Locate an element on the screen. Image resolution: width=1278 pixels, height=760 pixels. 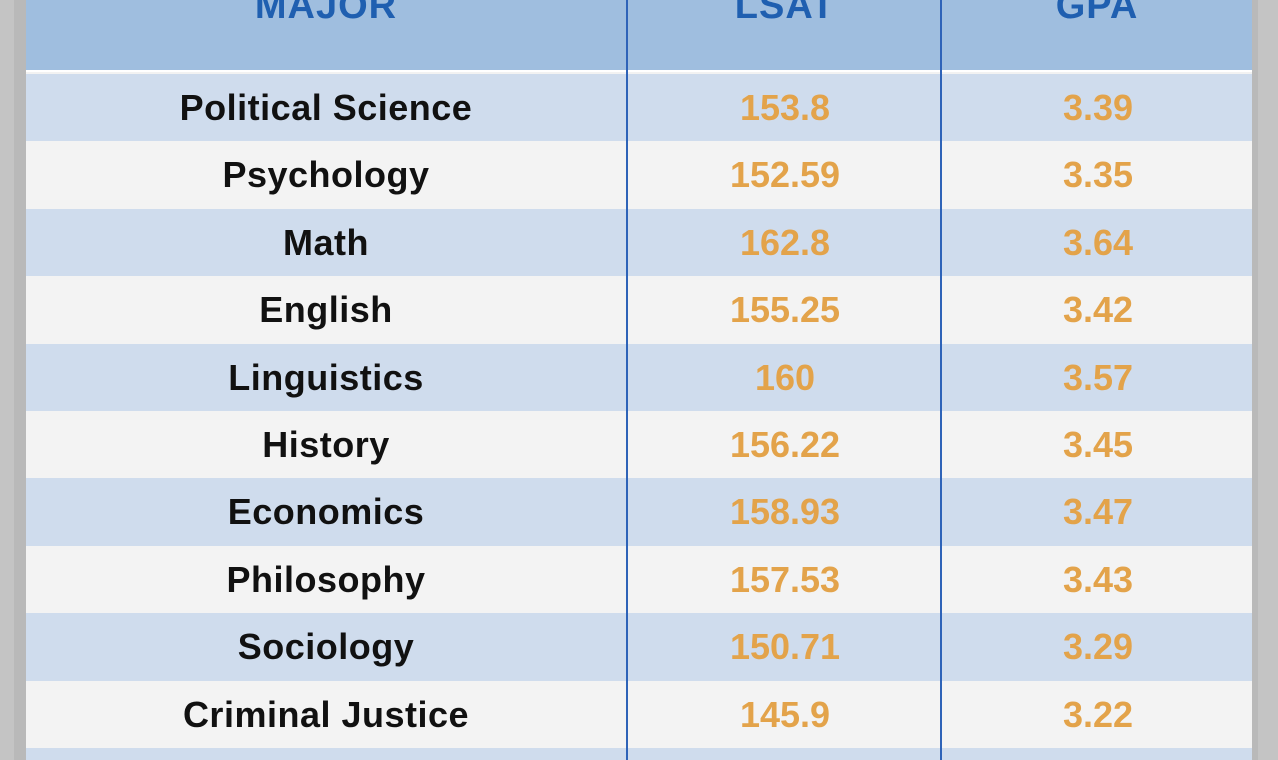
table-row: Psychology 152.59 3.35 is located at coordinates (639, 175).